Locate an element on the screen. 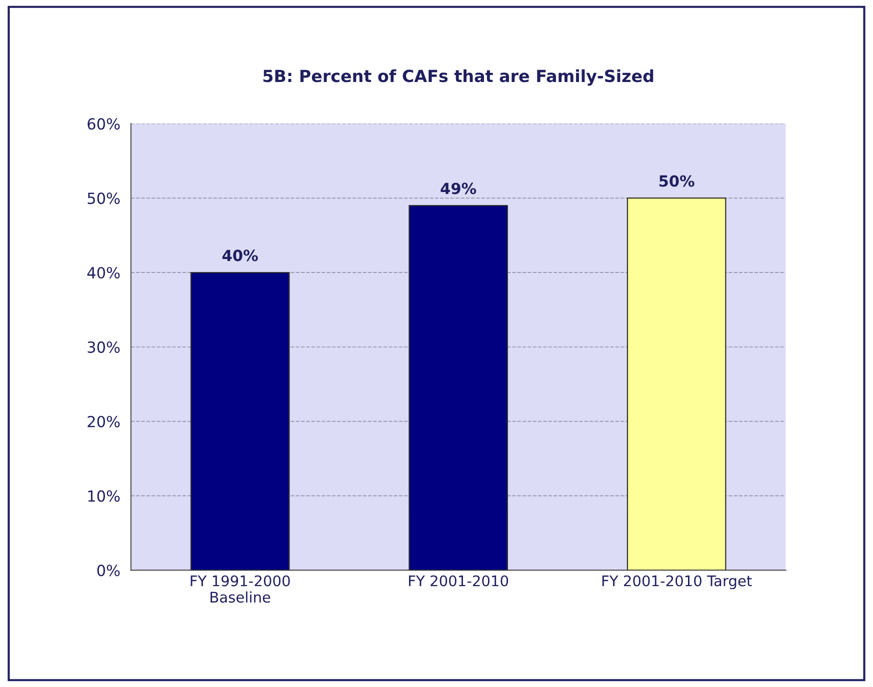 The image size is (873, 687). chart-title: 5B: Percent of CAFs that are Family-Sized is located at coordinates (458, 77).